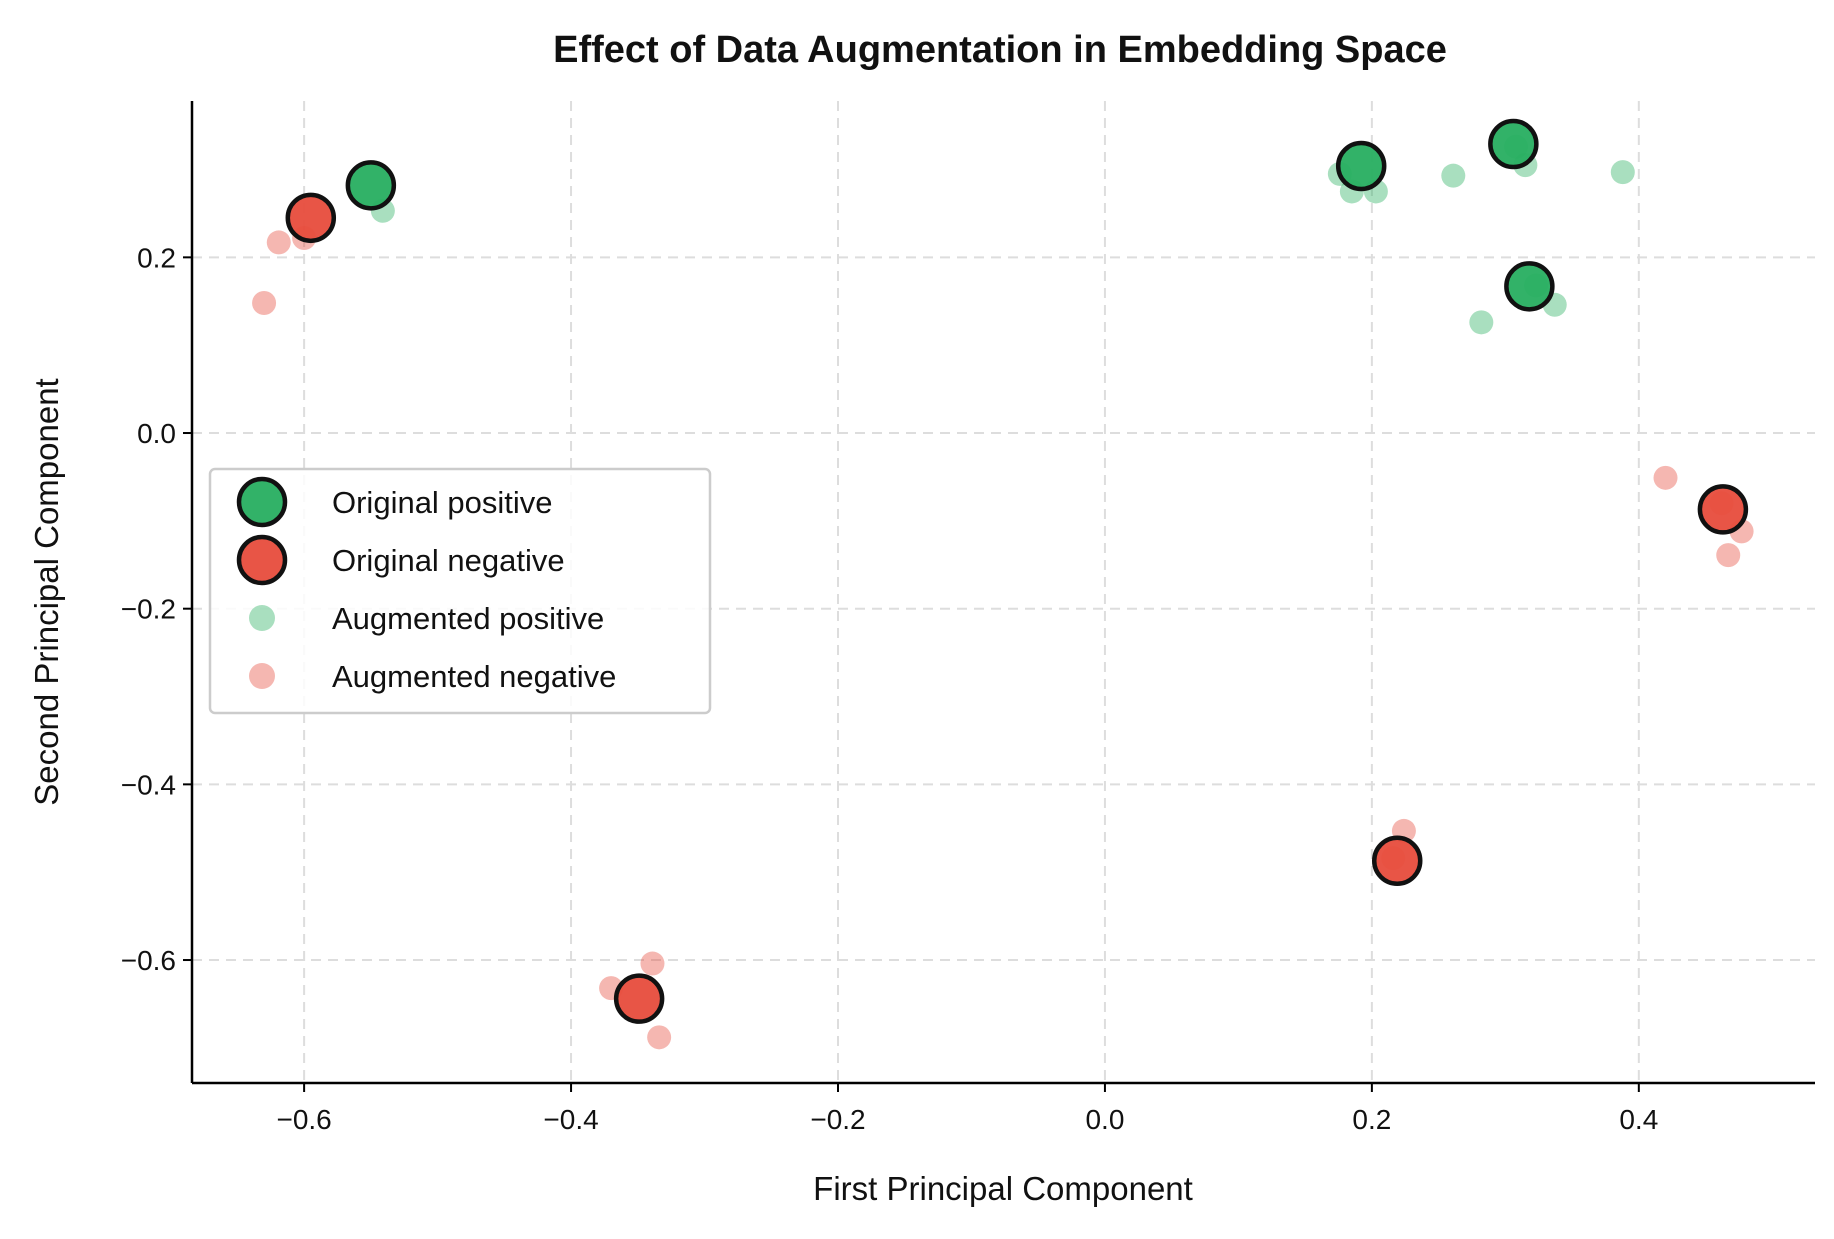 Image resolution: width=1834 pixels, height=1239 pixels. I want to click on y-axis-label: Second Principal Component, so click(46, 591).